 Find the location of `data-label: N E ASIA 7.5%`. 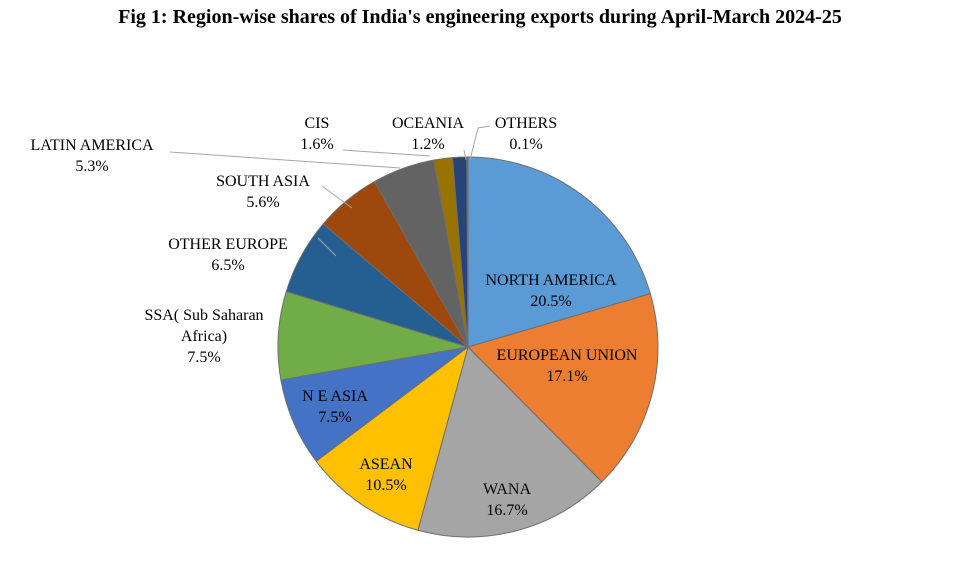

data-label: N E ASIA 7.5% is located at coordinates (335, 407).